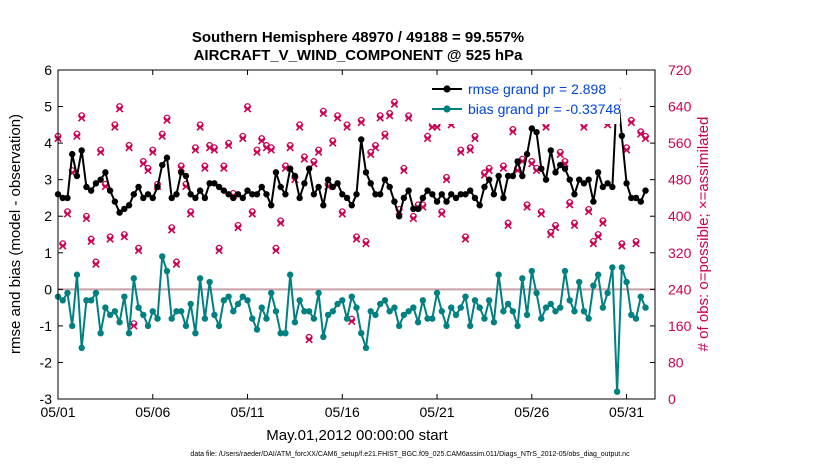  What do you see at coordinates (680, 180) in the screenshot?
I see `y-right-tick-label: 480` at bounding box center [680, 180].